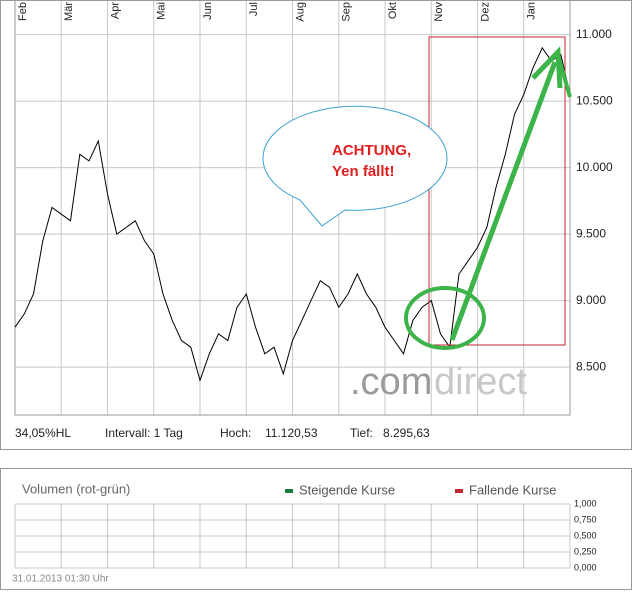 The image size is (632, 595). What do you see at coordinates (371, 150) in the screenshot?
I see `annotation: ACHTUNG,` at bounding box center [371, 150].